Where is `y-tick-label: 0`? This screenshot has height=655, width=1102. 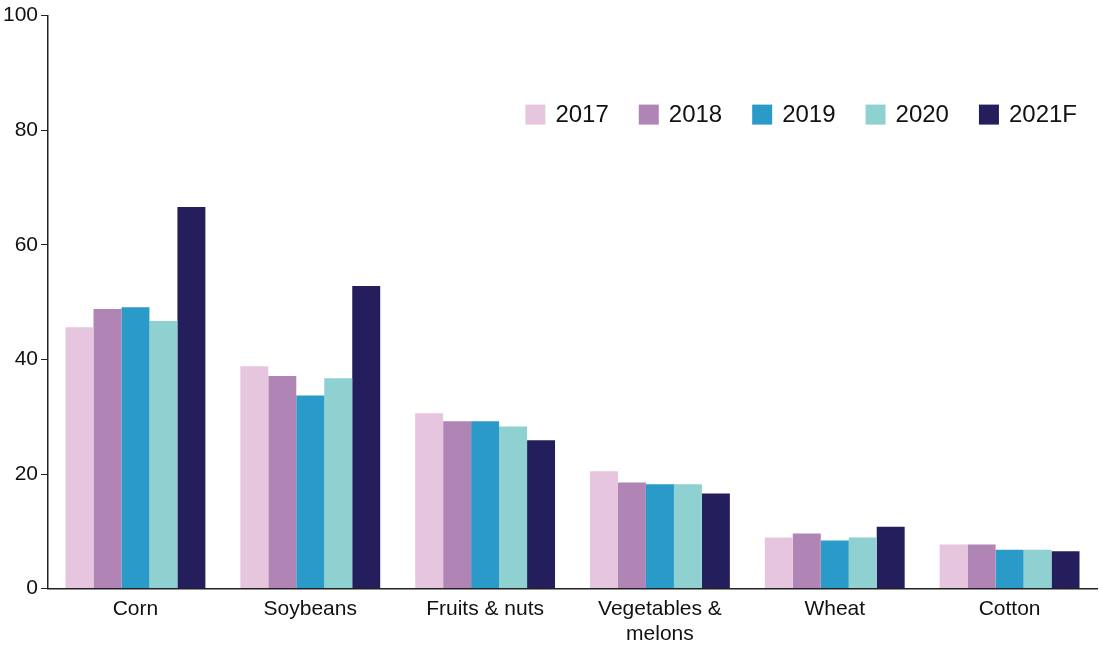 y-tick-label: 0 is located at coordinates (32, 587).